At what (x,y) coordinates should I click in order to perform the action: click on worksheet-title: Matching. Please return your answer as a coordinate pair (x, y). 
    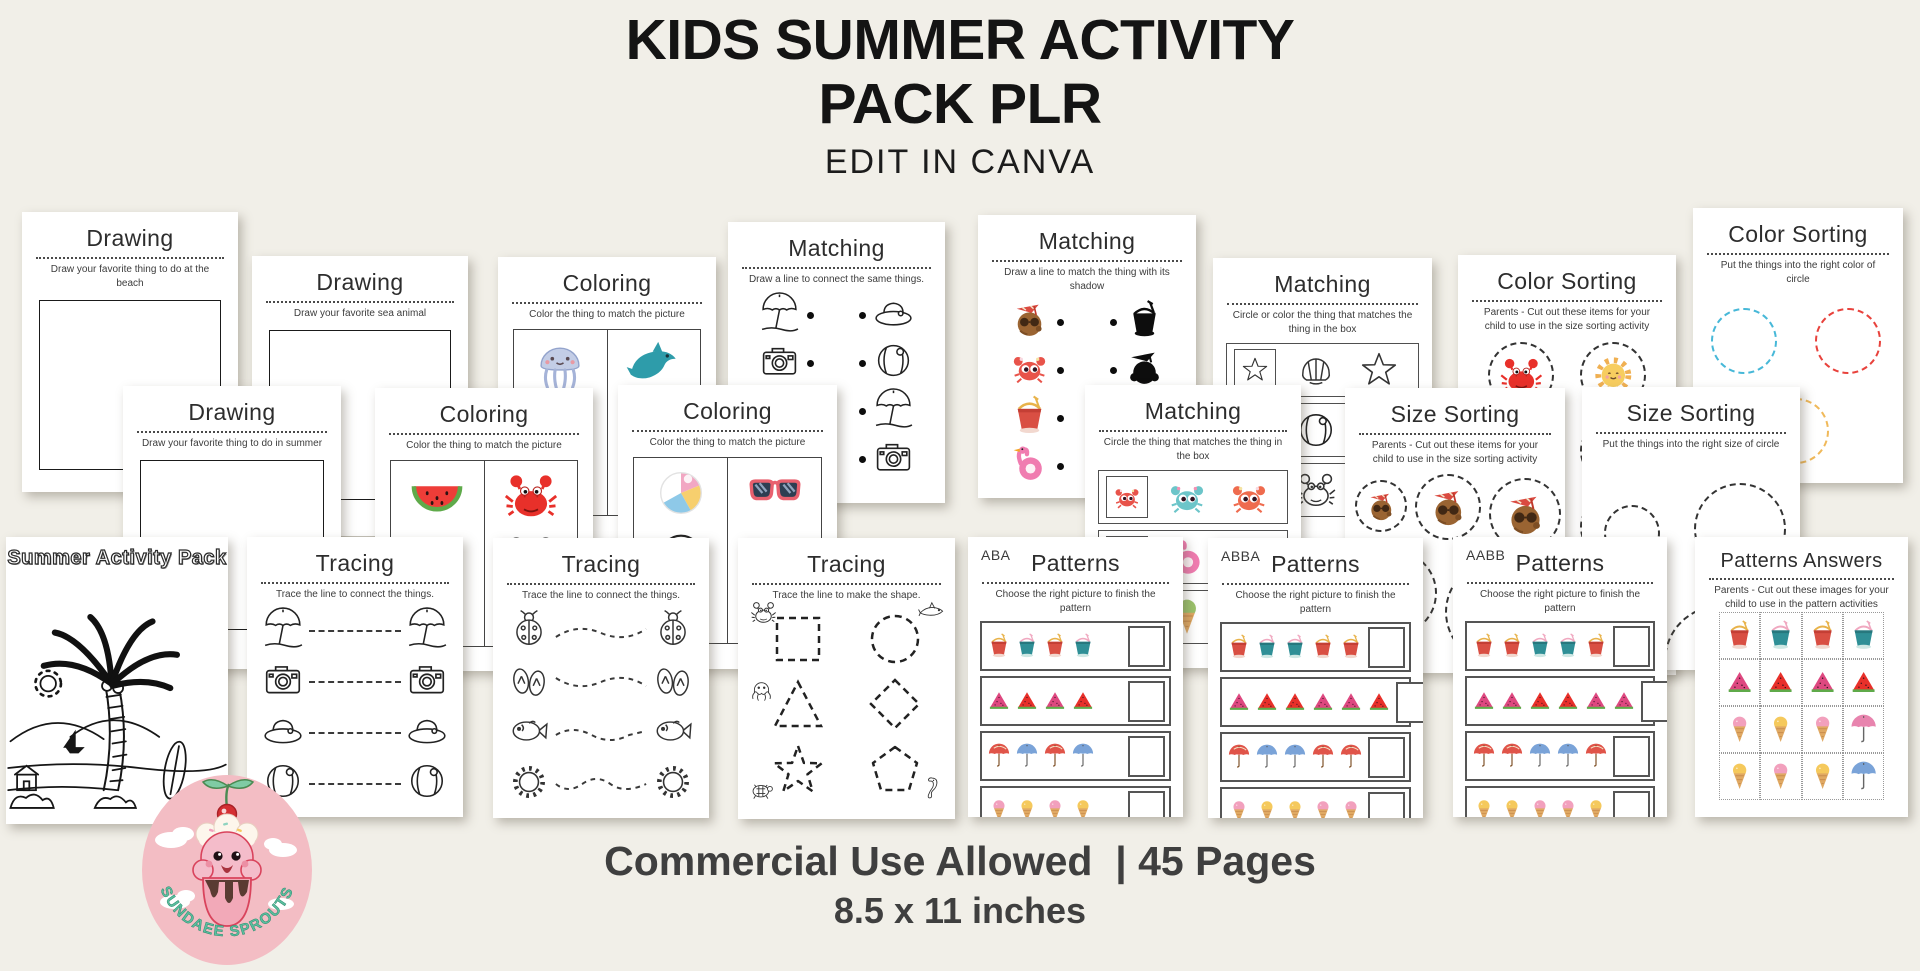
    Looking at the image, I should click on (1322, 284).